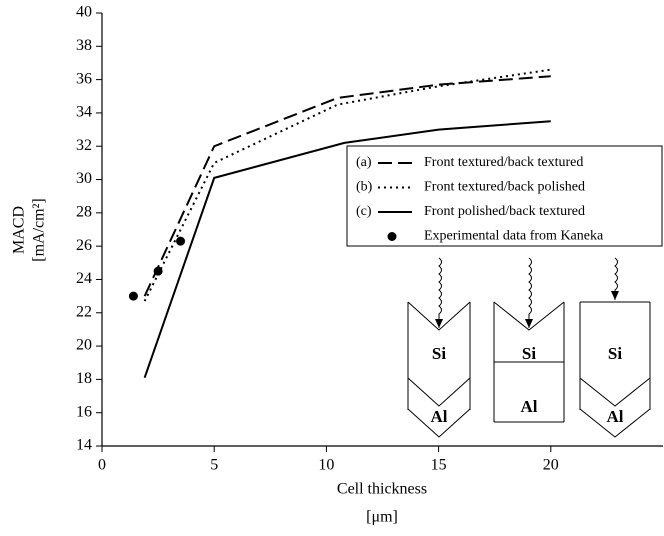 This screenshot has height=536, width=664. I want to click on y-tick-label: 14, so click(84, 445).